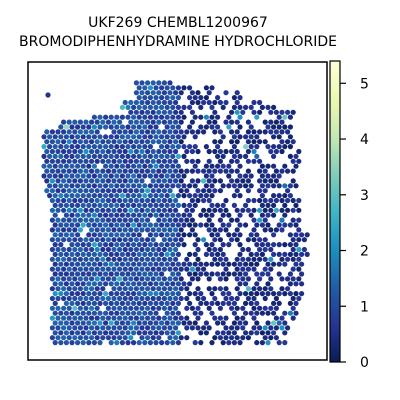 The image size is (400, 400). I want to click on colorbar, so click(335, 211).